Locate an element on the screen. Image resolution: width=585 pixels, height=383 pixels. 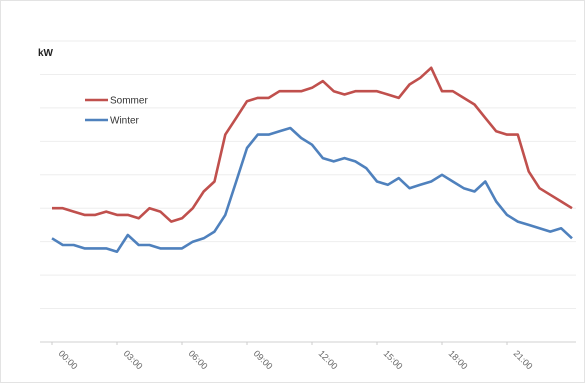
legend-label: Winter is located at coordinates (125, 121).